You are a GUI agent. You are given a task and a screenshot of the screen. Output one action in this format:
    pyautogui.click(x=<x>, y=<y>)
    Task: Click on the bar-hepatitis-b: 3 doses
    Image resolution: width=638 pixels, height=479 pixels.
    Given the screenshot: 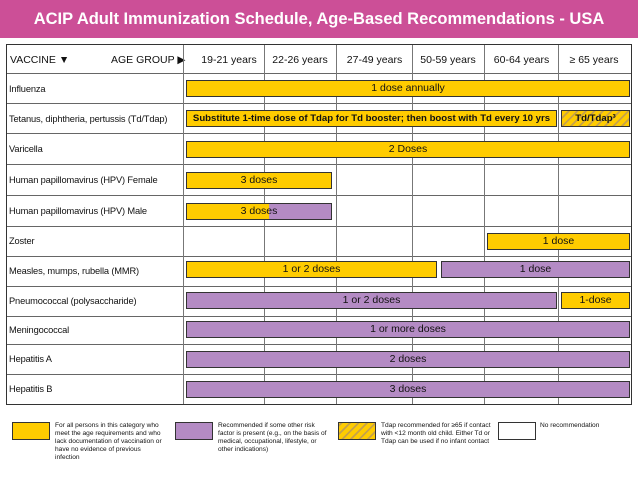 What is the action you would take?
    pyautogui.click(x=408, y=389)
    